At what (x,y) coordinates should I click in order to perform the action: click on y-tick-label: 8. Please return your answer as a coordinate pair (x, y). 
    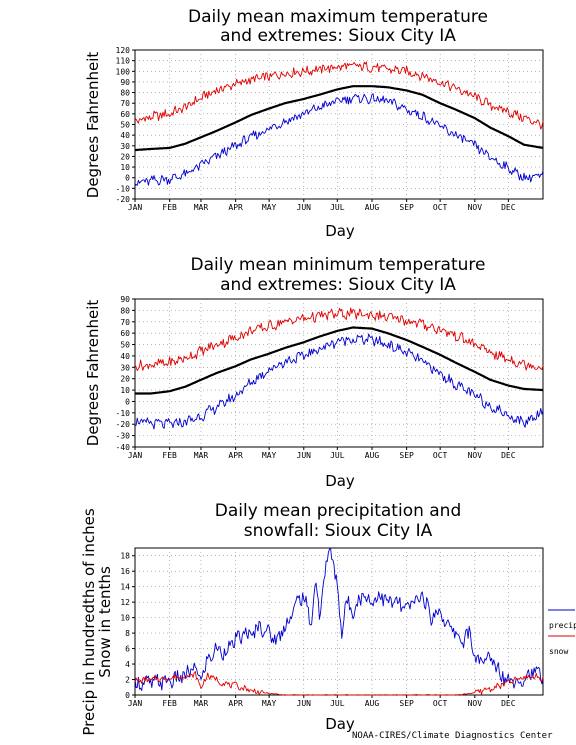
    Looking at the image, I should click on (127, 633).